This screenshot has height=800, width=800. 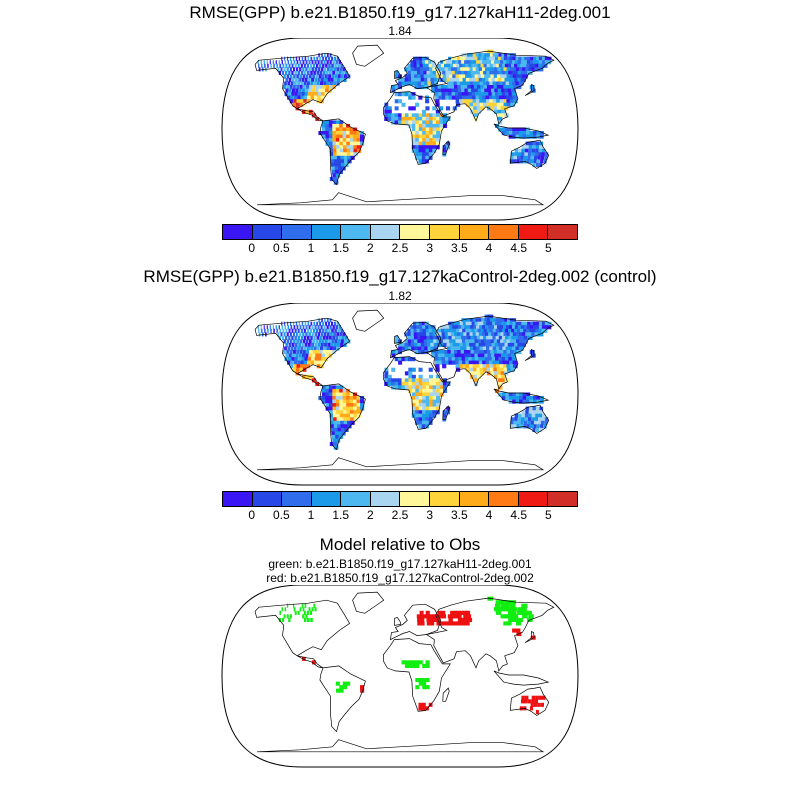 I want to click on colorbar-tick-label: 4, so click(x=489, y=515).